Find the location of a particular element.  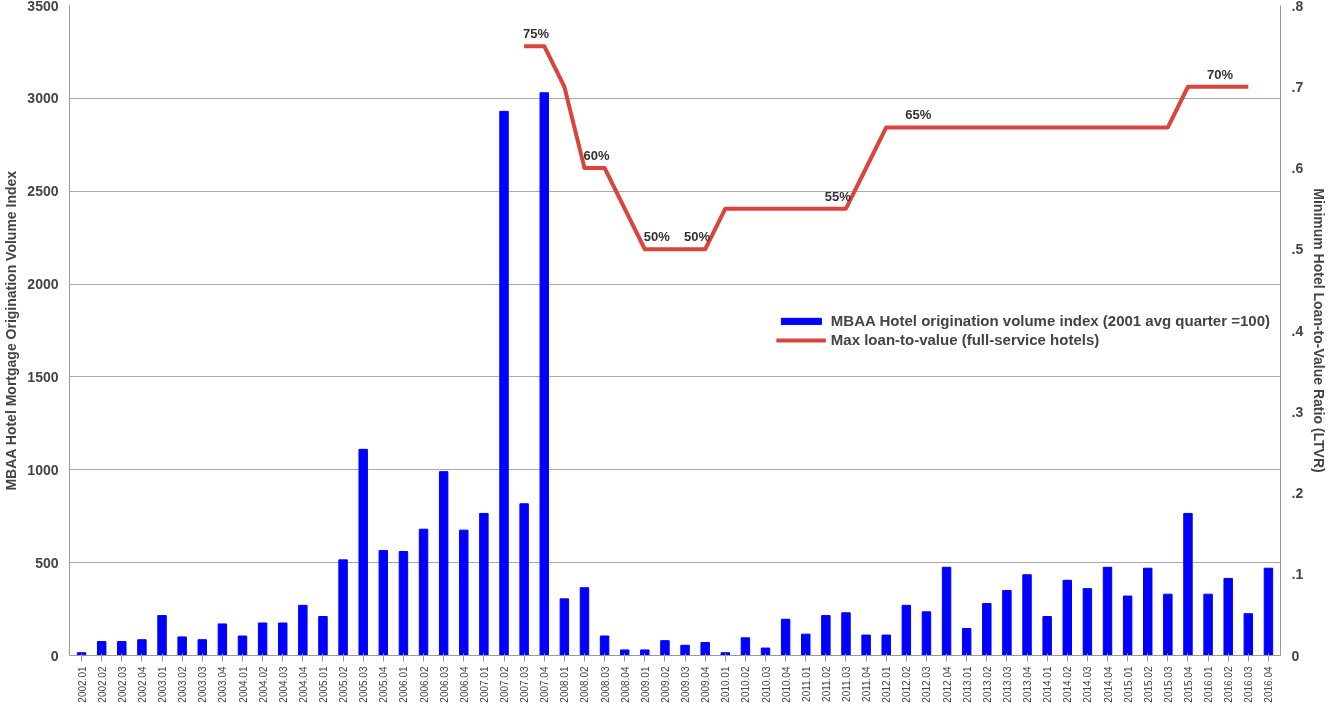

x-tick-label: 2013.03 is located at coordinates (1007, 684).